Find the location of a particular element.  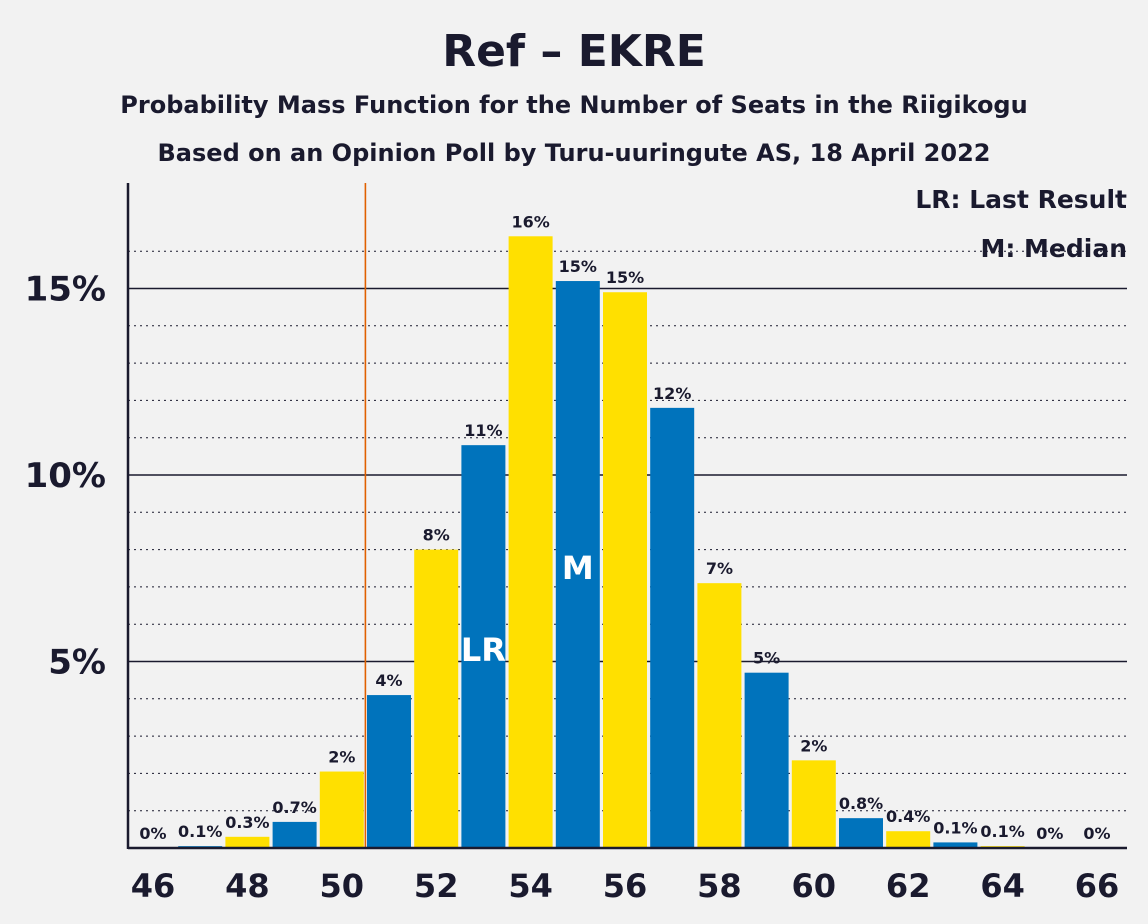

value-label-seat-49: 0.7% is located at coordinates (294, 807).